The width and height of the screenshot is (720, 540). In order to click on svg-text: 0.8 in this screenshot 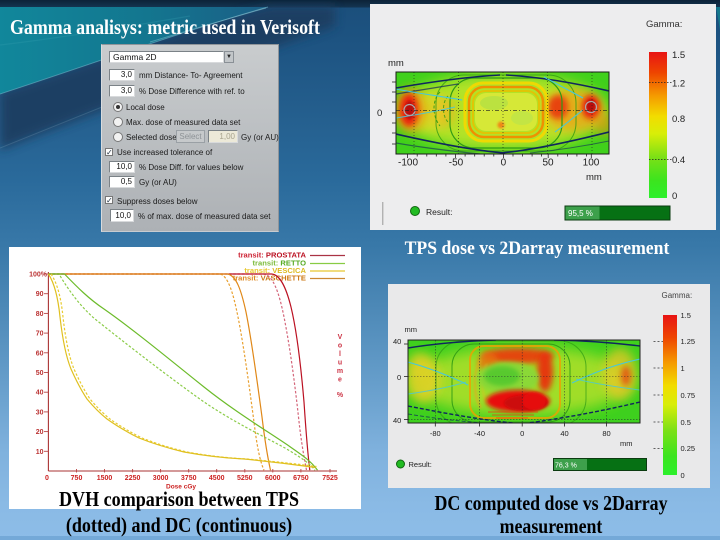, I will do `click(678, 119)`.